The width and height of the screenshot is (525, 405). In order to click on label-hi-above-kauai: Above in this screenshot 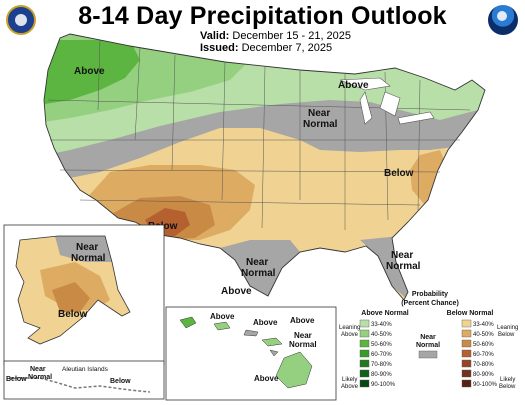, I will do `click(222, 316)`.